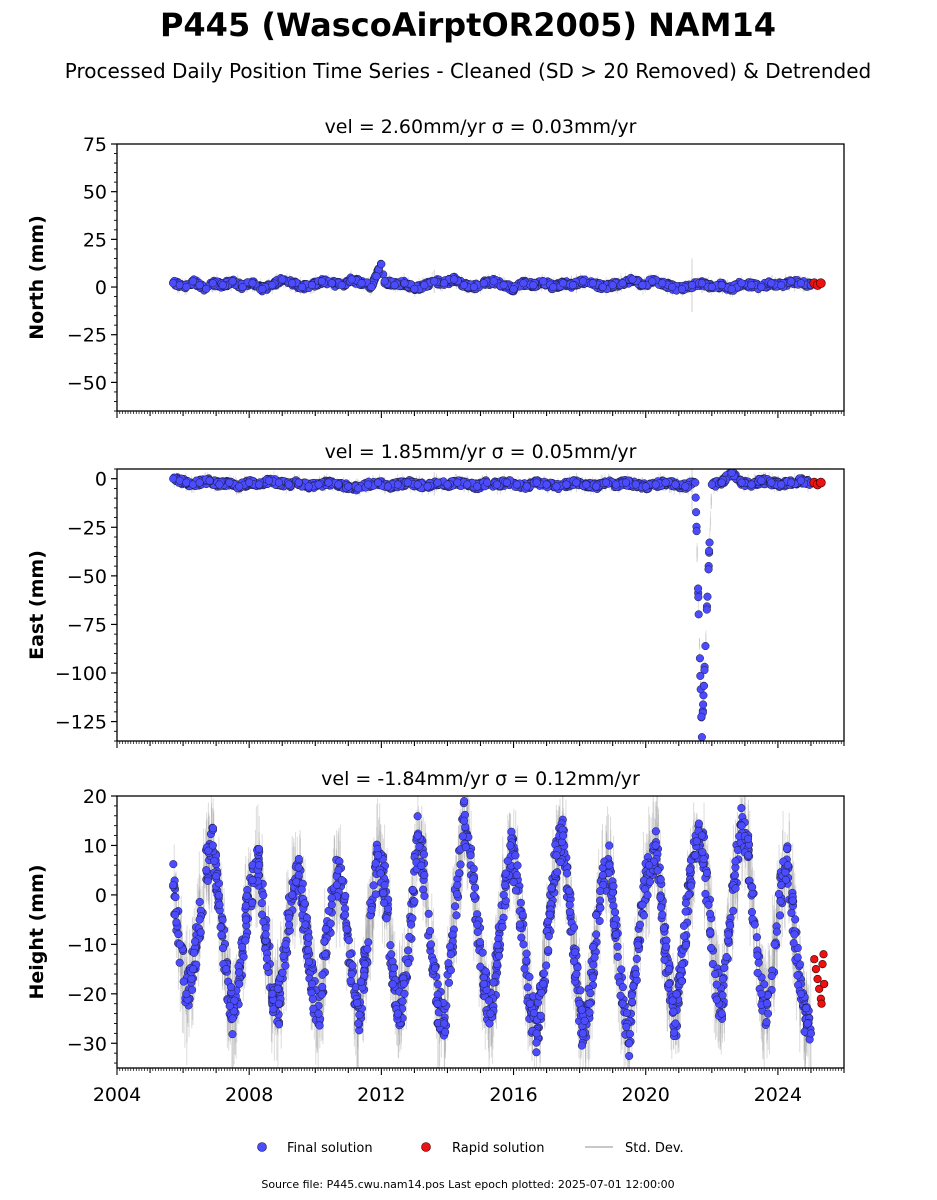 The width and height of the screenshot is (937, 1200). What do you see at coordinates (101, 480) in the screenshot?
I see `y-tick-label: 0` at bounding box center [101, 480].